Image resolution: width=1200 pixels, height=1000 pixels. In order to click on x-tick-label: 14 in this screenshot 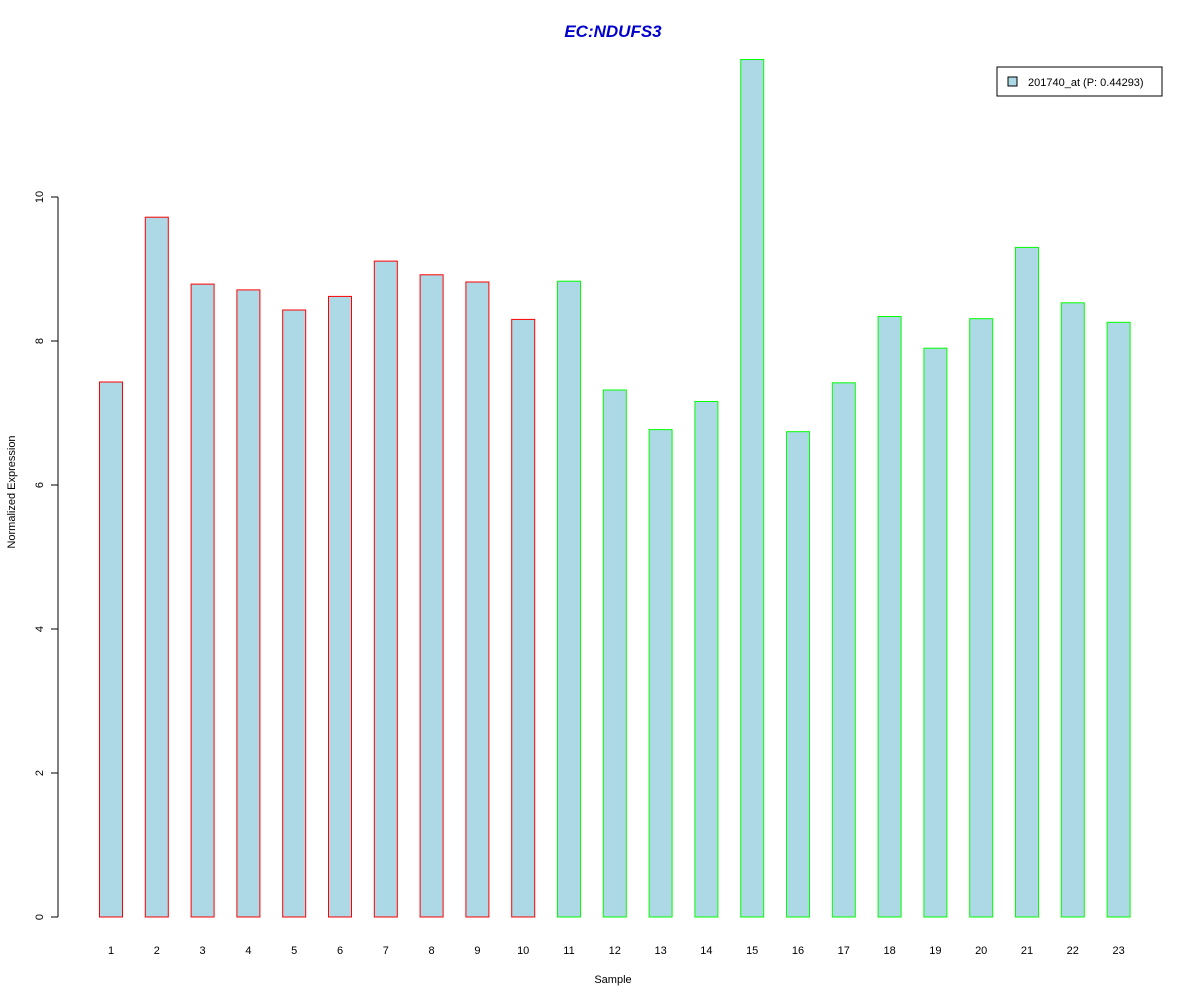, I will do `click(706, 951)`.